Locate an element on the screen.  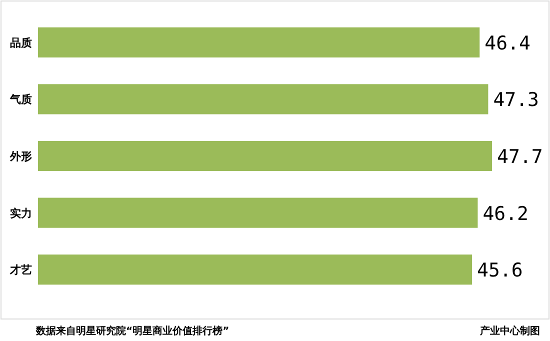
data-label: 46.4 is located at coordinates (507, 43).